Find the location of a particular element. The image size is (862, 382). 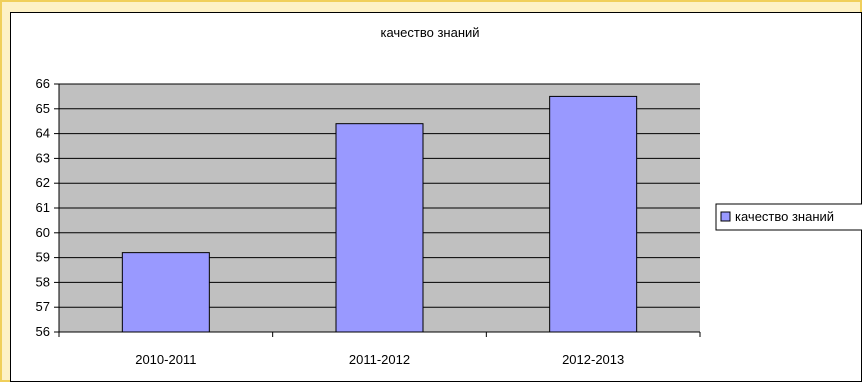

legend-box is located at coordinates (788, 217).